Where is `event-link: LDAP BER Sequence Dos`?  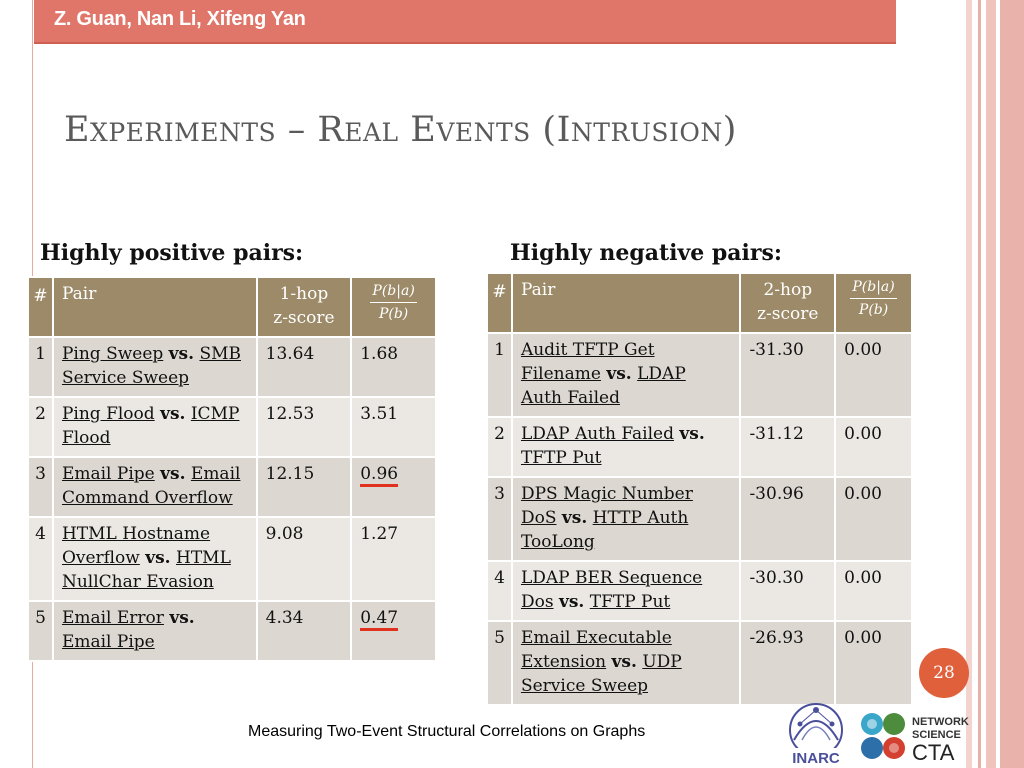 event-link: LDAP BER Sequence Dos is located at coordinates (611, 590).